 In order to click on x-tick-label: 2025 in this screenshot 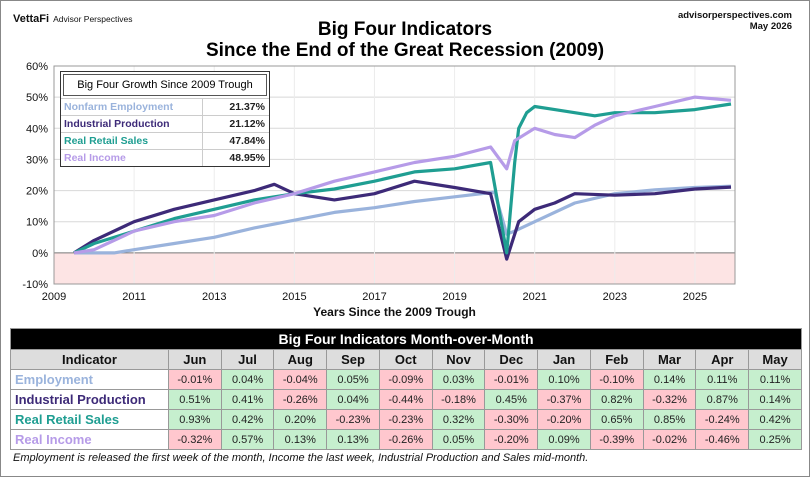, I will do `click(695, 297)`.